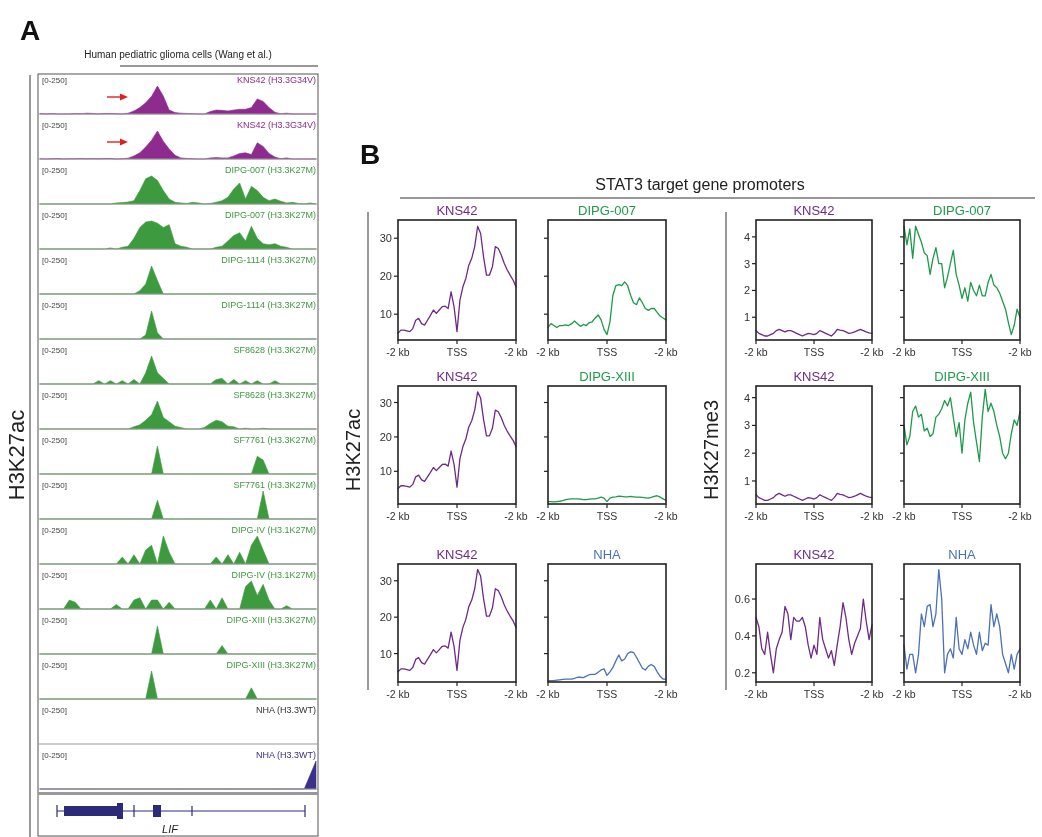 The height and width of the screenshot is (837, 1042). What do you see at coordinates (285, 755) in the screenshot?
I see `chart-title: NHA (H3.3WT)` at bounding box center [285, 755].